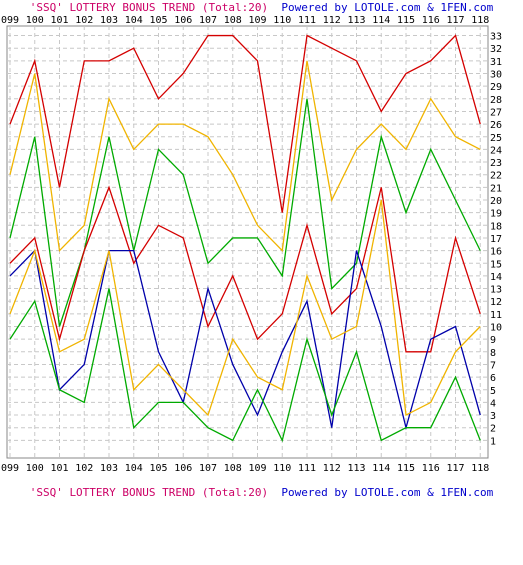 The width and height of the screenshot is (523, 565). What do you see at coordinates (496, 138) in the screenshot?
I see `y-tick-label: 25` at bounding box center [496, 138].